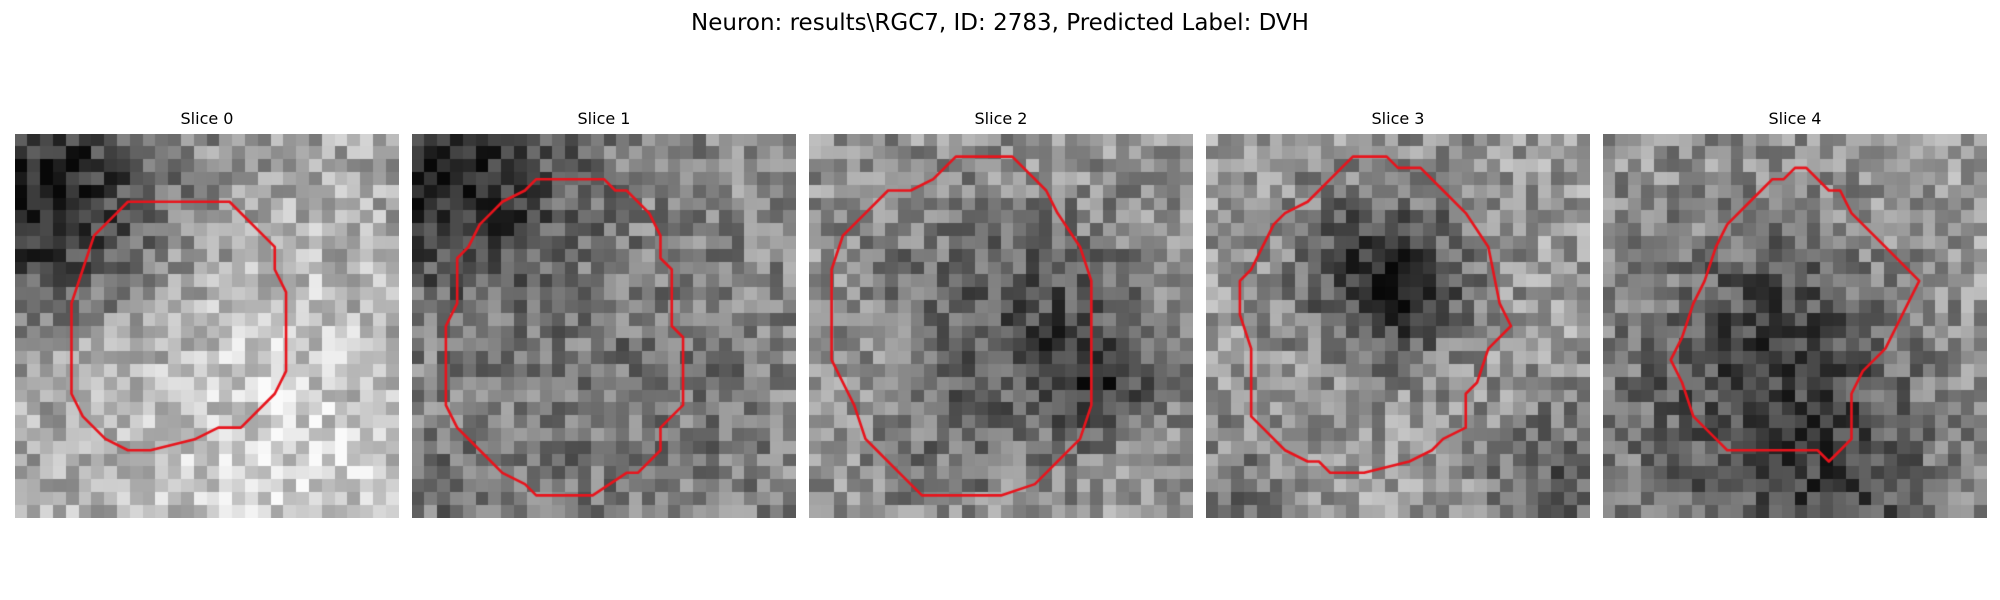  I want to click on slice-title: Slice 3, so click(1398, 118).